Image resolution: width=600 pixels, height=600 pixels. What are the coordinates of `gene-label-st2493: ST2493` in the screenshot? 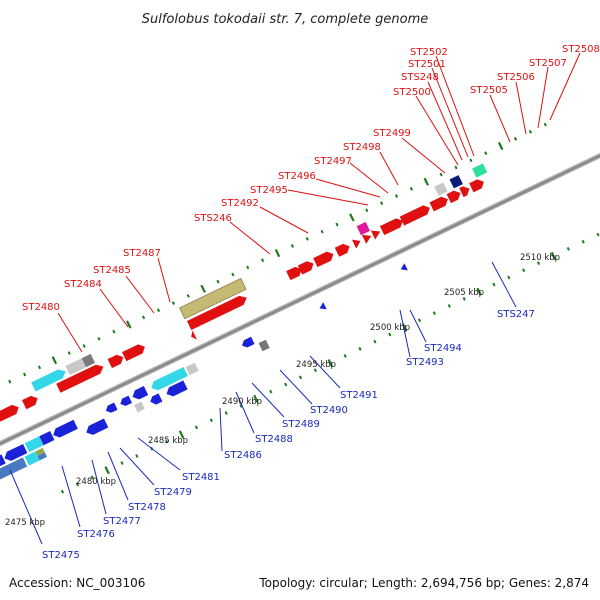 It's located at (425, 362).